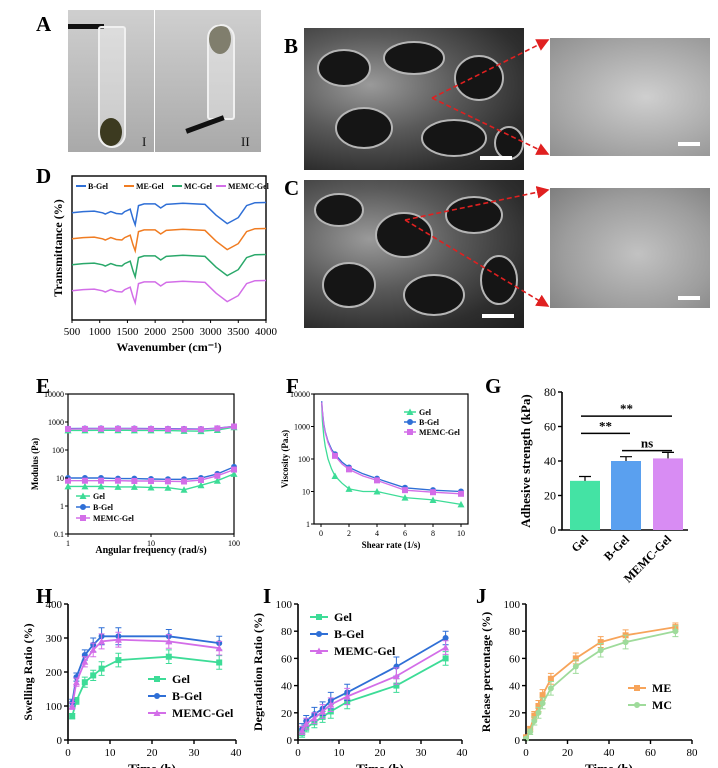 The image size is (718, 768). Describe the element at coordinates (99, 496) in the screenshot. I see `e-legend-label: Gel` at that location.